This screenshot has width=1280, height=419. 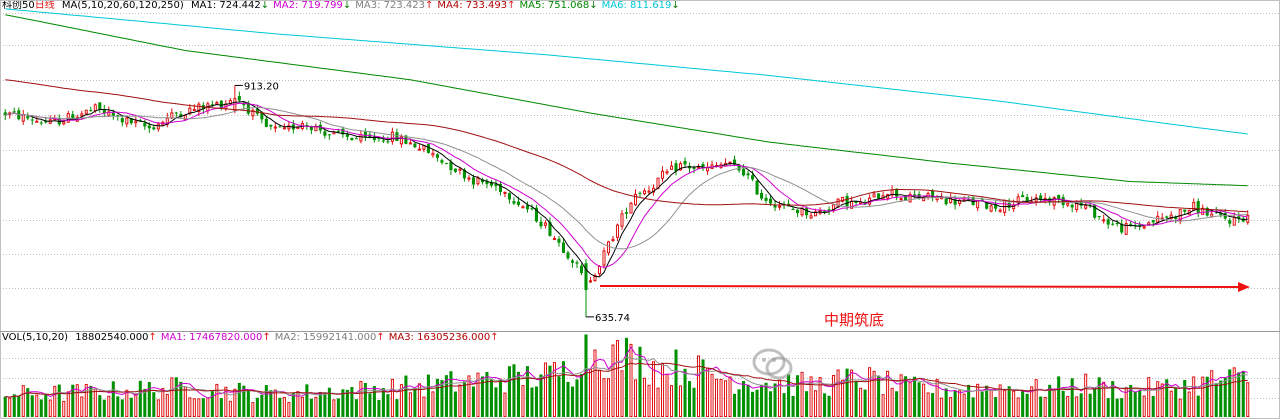 I want to click on period-label: 日线, so click(x=44, y=5).